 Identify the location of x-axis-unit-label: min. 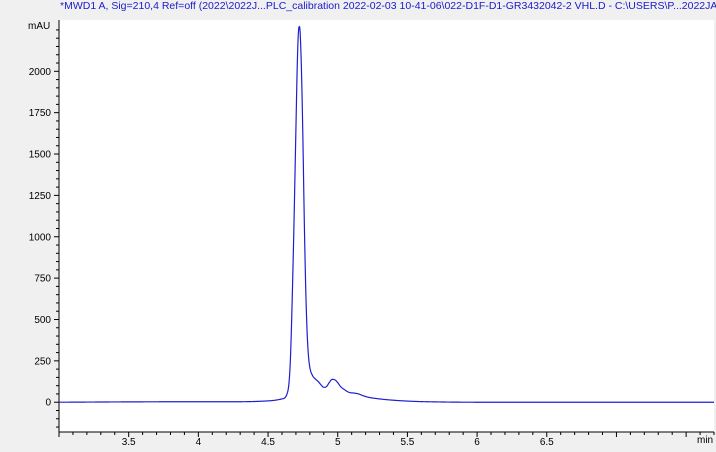
(705, 440).